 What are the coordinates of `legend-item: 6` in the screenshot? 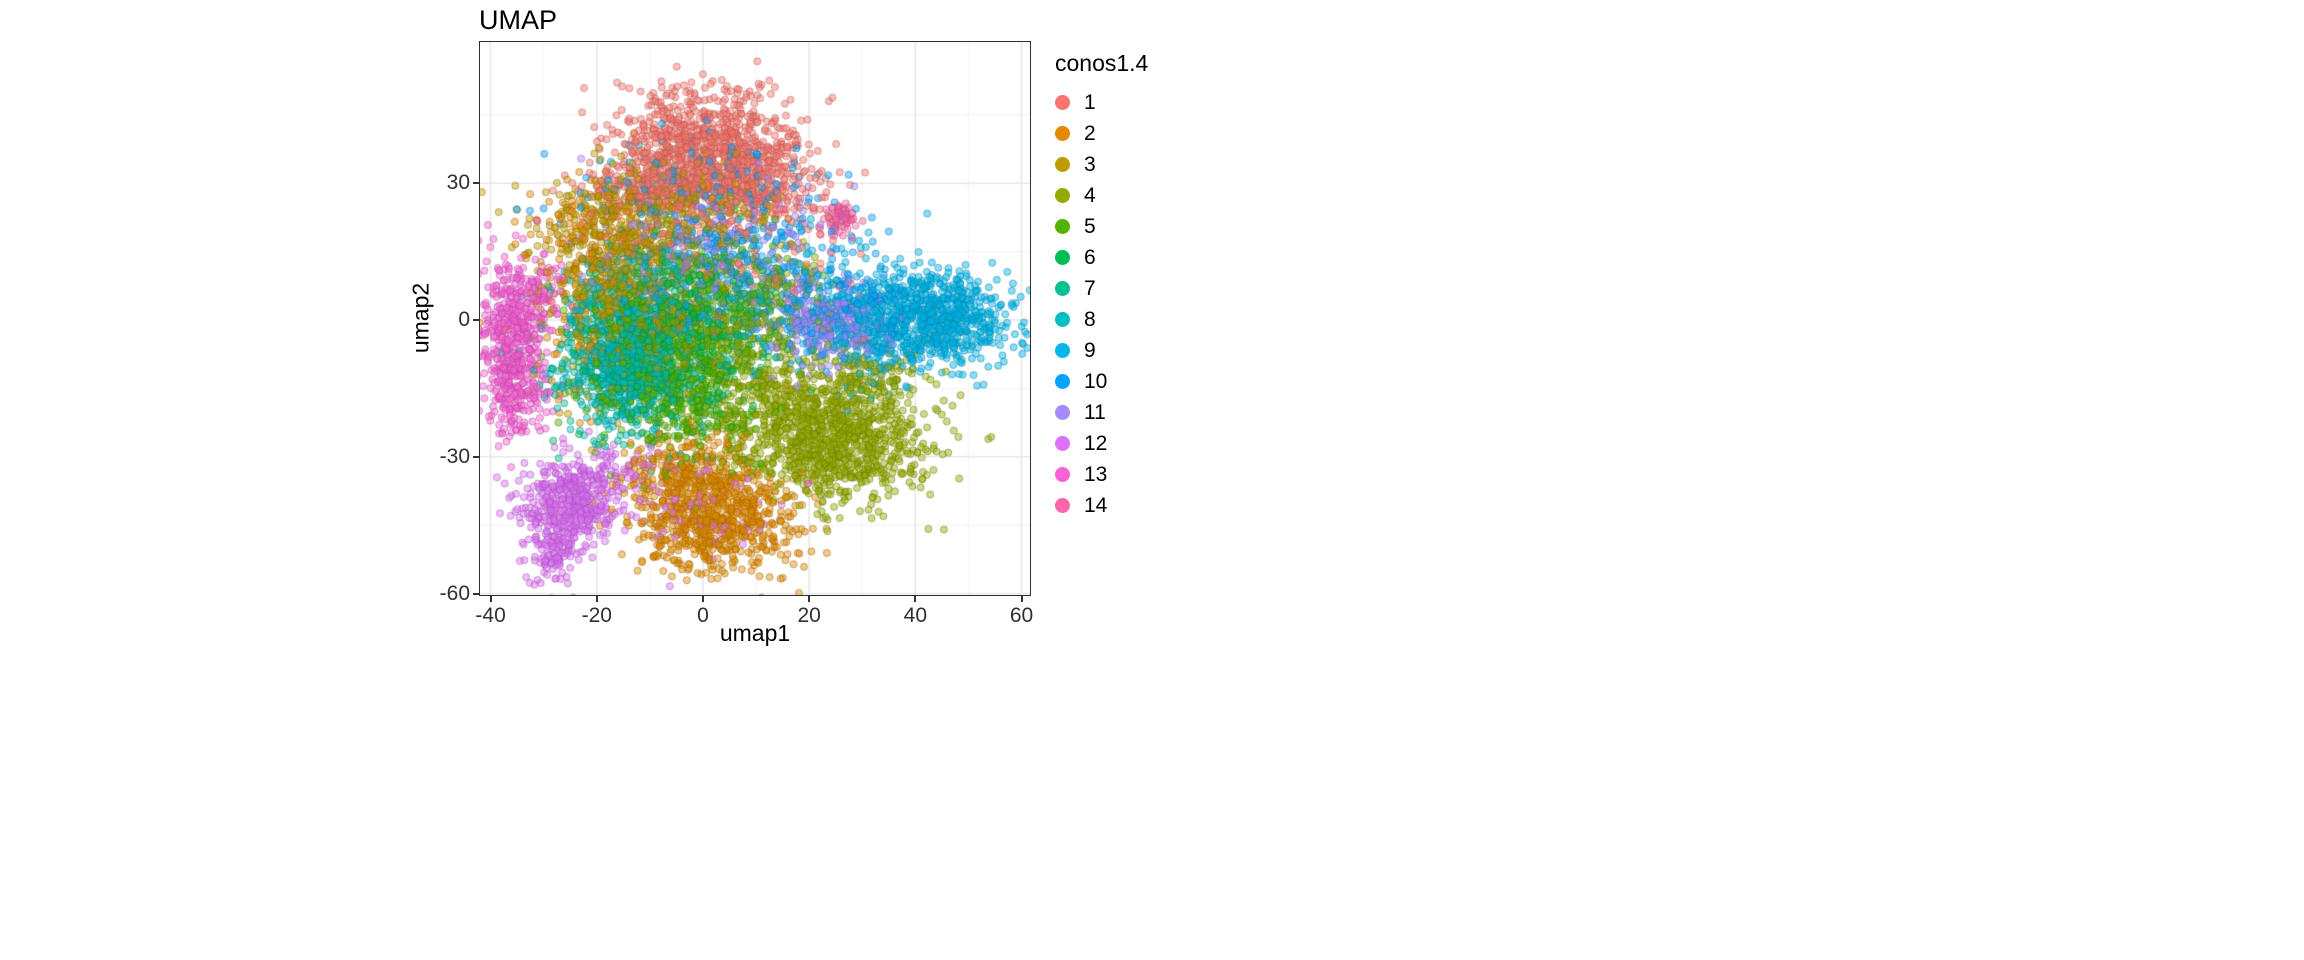 It's located at (1101, 257).